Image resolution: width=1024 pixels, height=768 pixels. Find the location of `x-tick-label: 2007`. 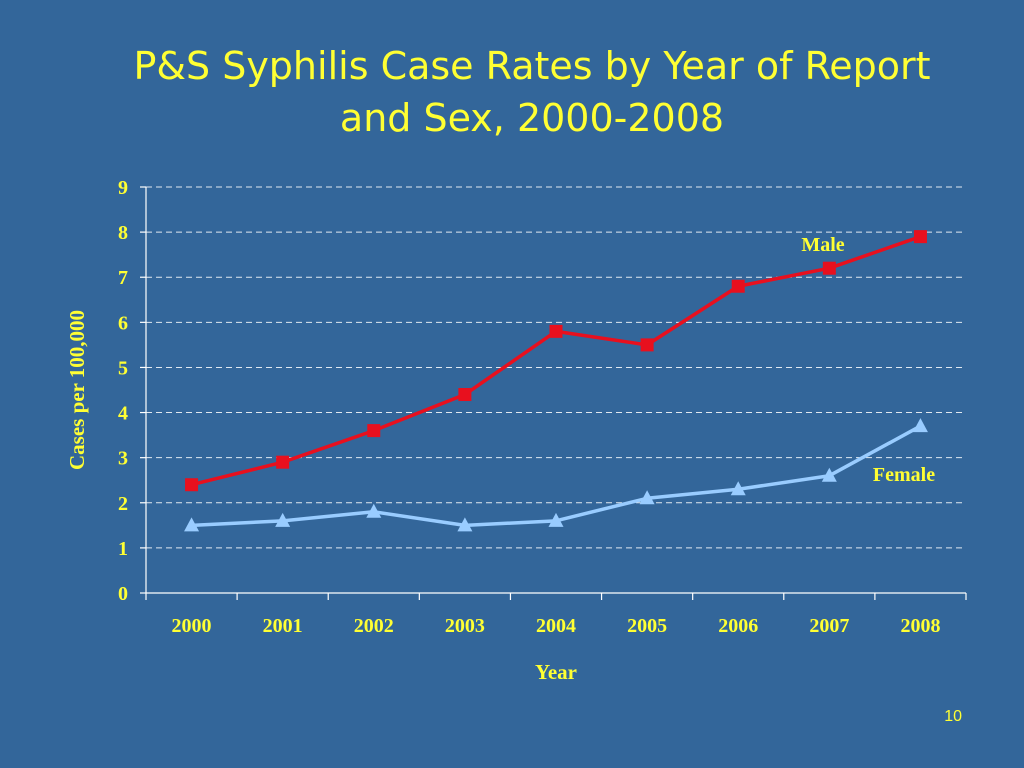

x-tick-label: 2007 is located at coordinates (829, 626).